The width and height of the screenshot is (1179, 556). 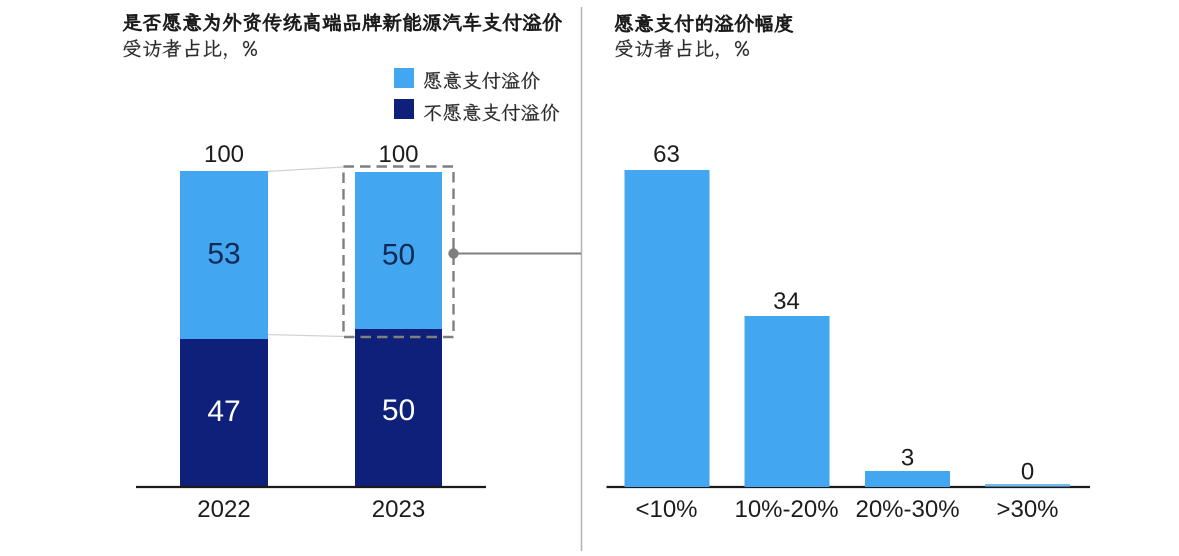 I want to click on svg-text: 0, so click(x=1027, y=472).